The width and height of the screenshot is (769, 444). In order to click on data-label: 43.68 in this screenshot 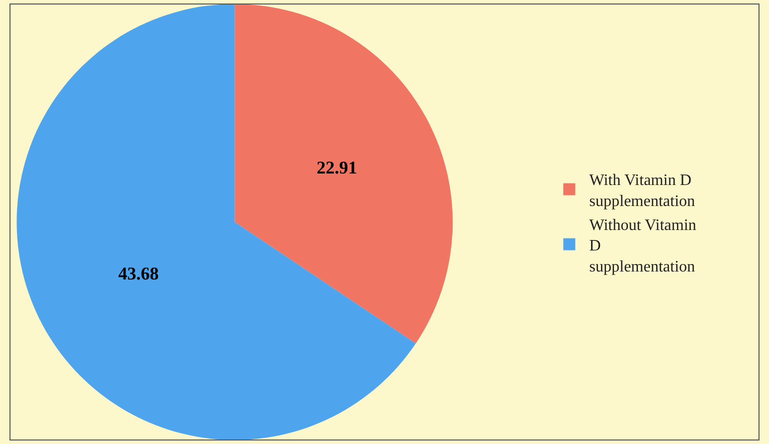, I will do `click(138, 273)`.